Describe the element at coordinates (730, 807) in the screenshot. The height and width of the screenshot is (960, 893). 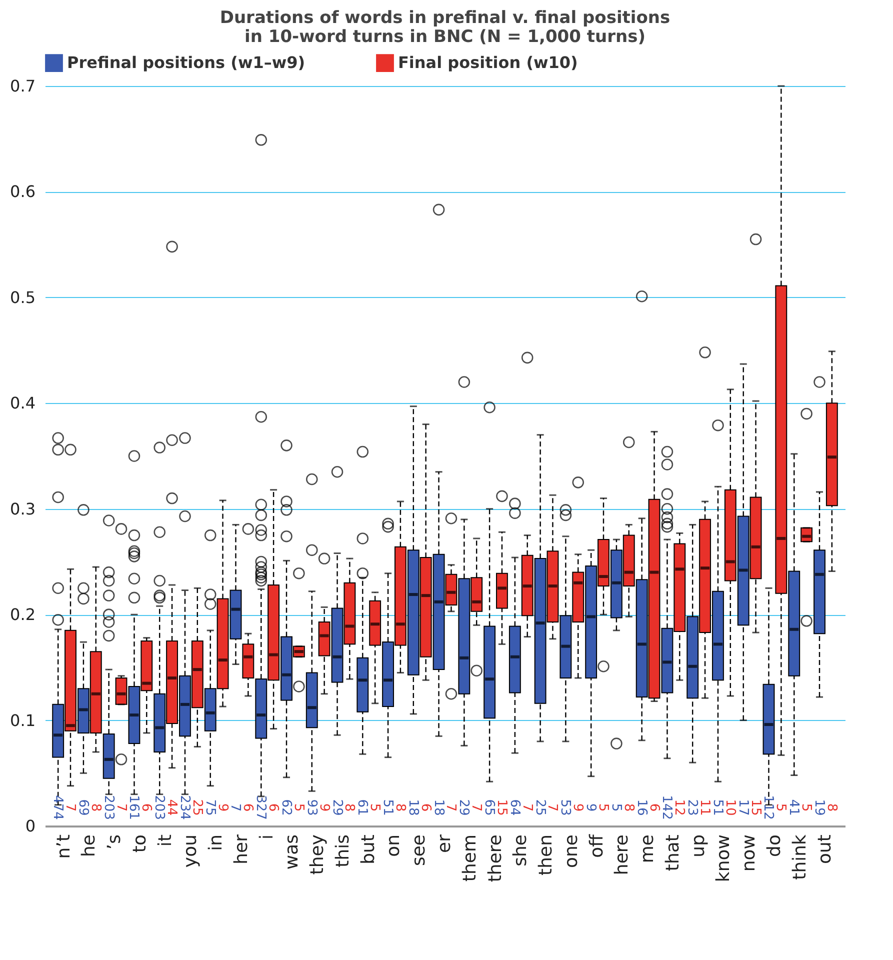
I see `text: 10` at that location.